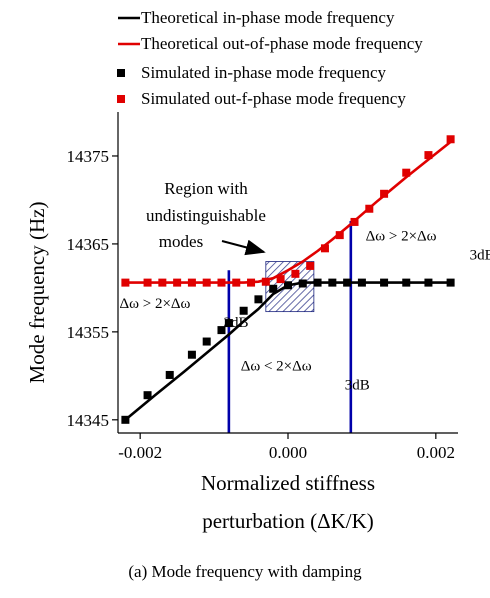 Image resolution: width=490 pixels, height=598 pixels. What do you see at coordinates (37, 293) in the screenshot?
I see `y-axis-title: Mode frequency (Hz)` at bounding box center [37, 293].